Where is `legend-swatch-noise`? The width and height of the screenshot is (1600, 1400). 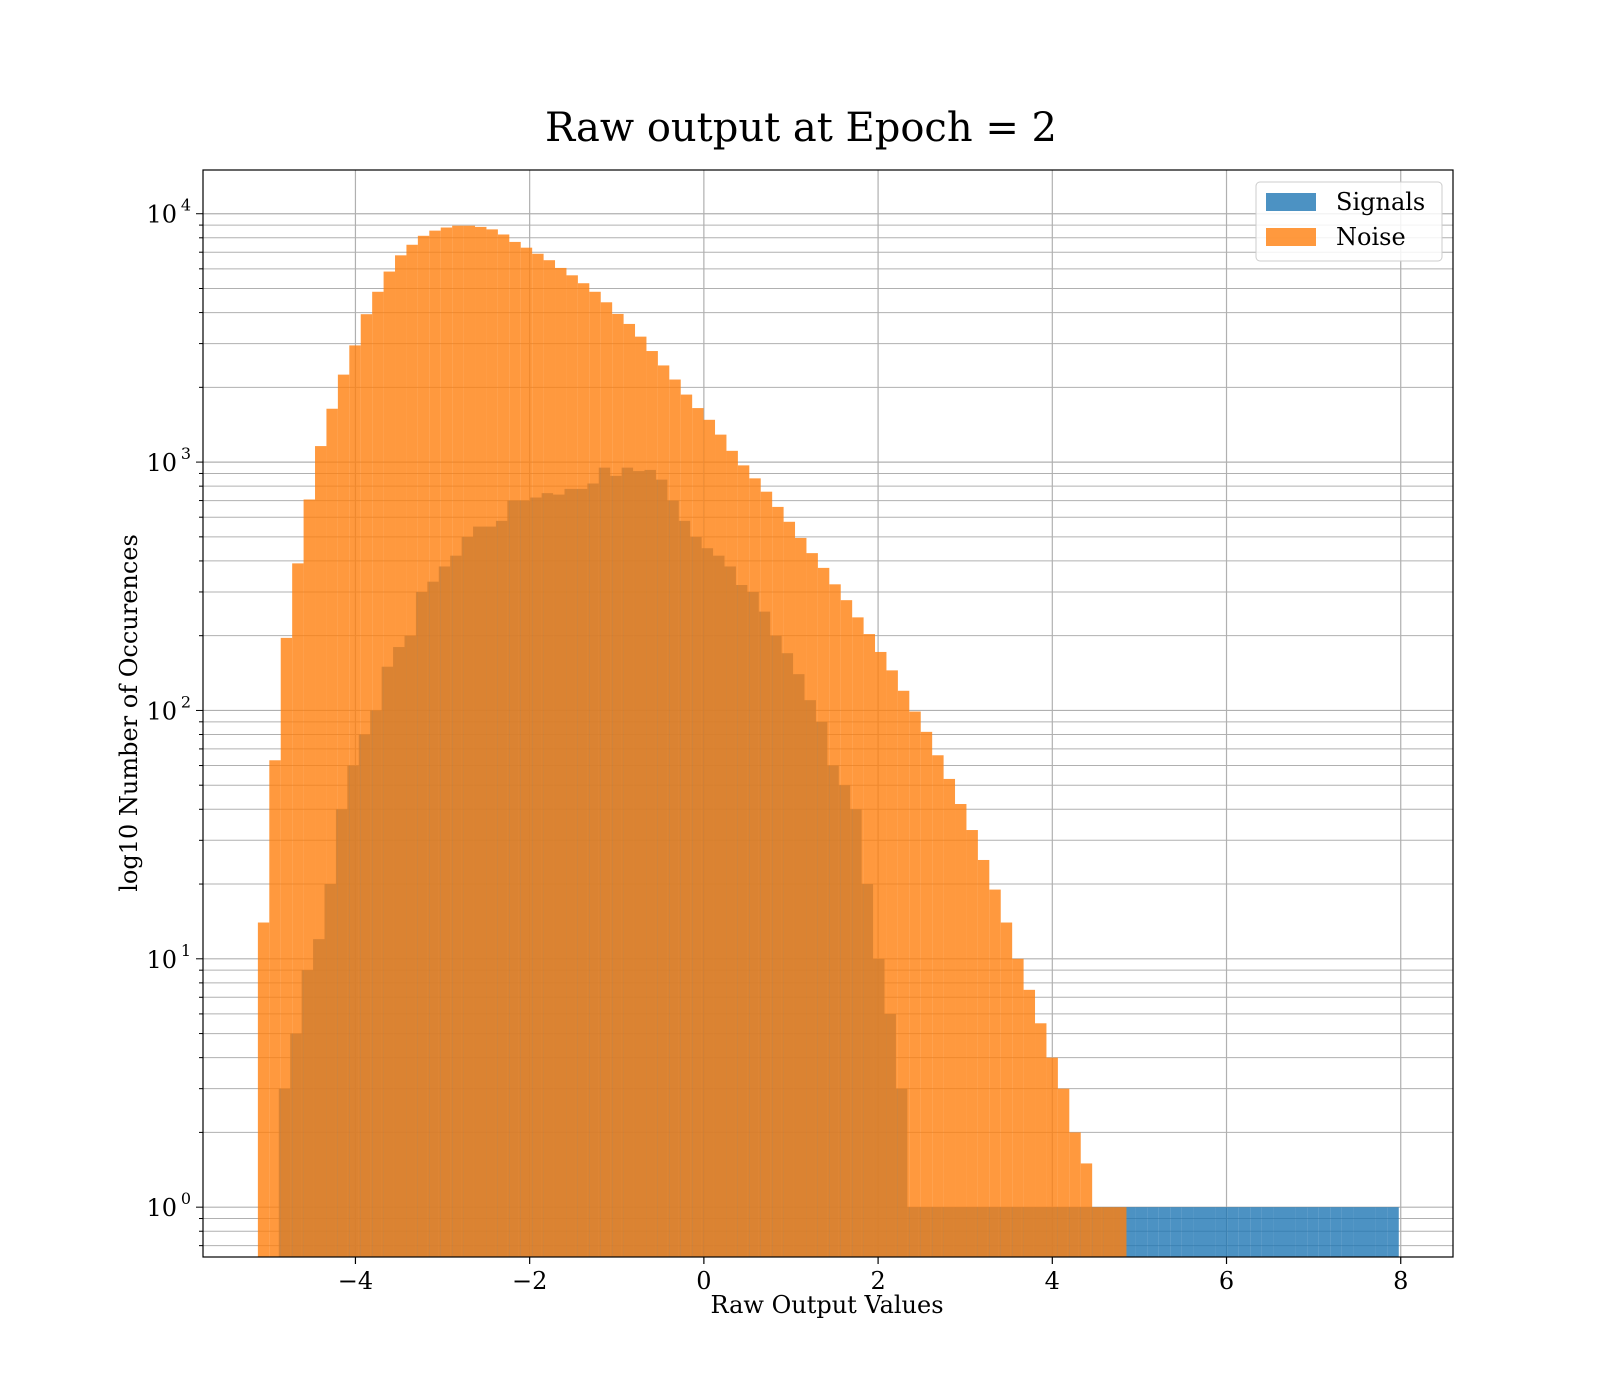 legend-swatch-noise is located at coordinates (1291, 237).